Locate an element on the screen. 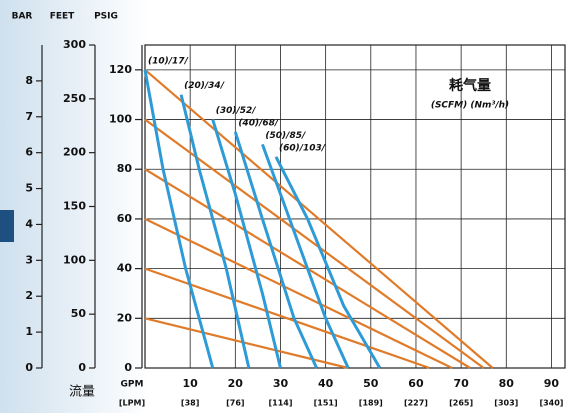 The width and height of the screenshot is (571, 413). y3-tick-label: 6 is located at coordinates (29, 152).